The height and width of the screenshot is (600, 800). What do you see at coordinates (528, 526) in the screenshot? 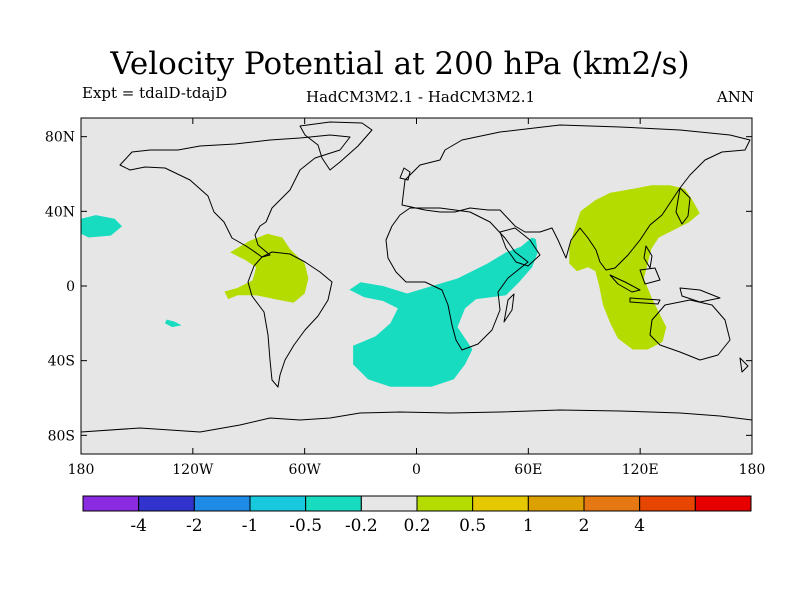
I see `colorbar-label: 1` at bounding box center [528, 526].